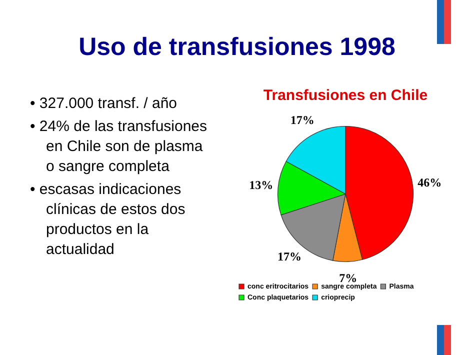  I want to click on text: • 327.000 transf. / año, so click(104, 104).